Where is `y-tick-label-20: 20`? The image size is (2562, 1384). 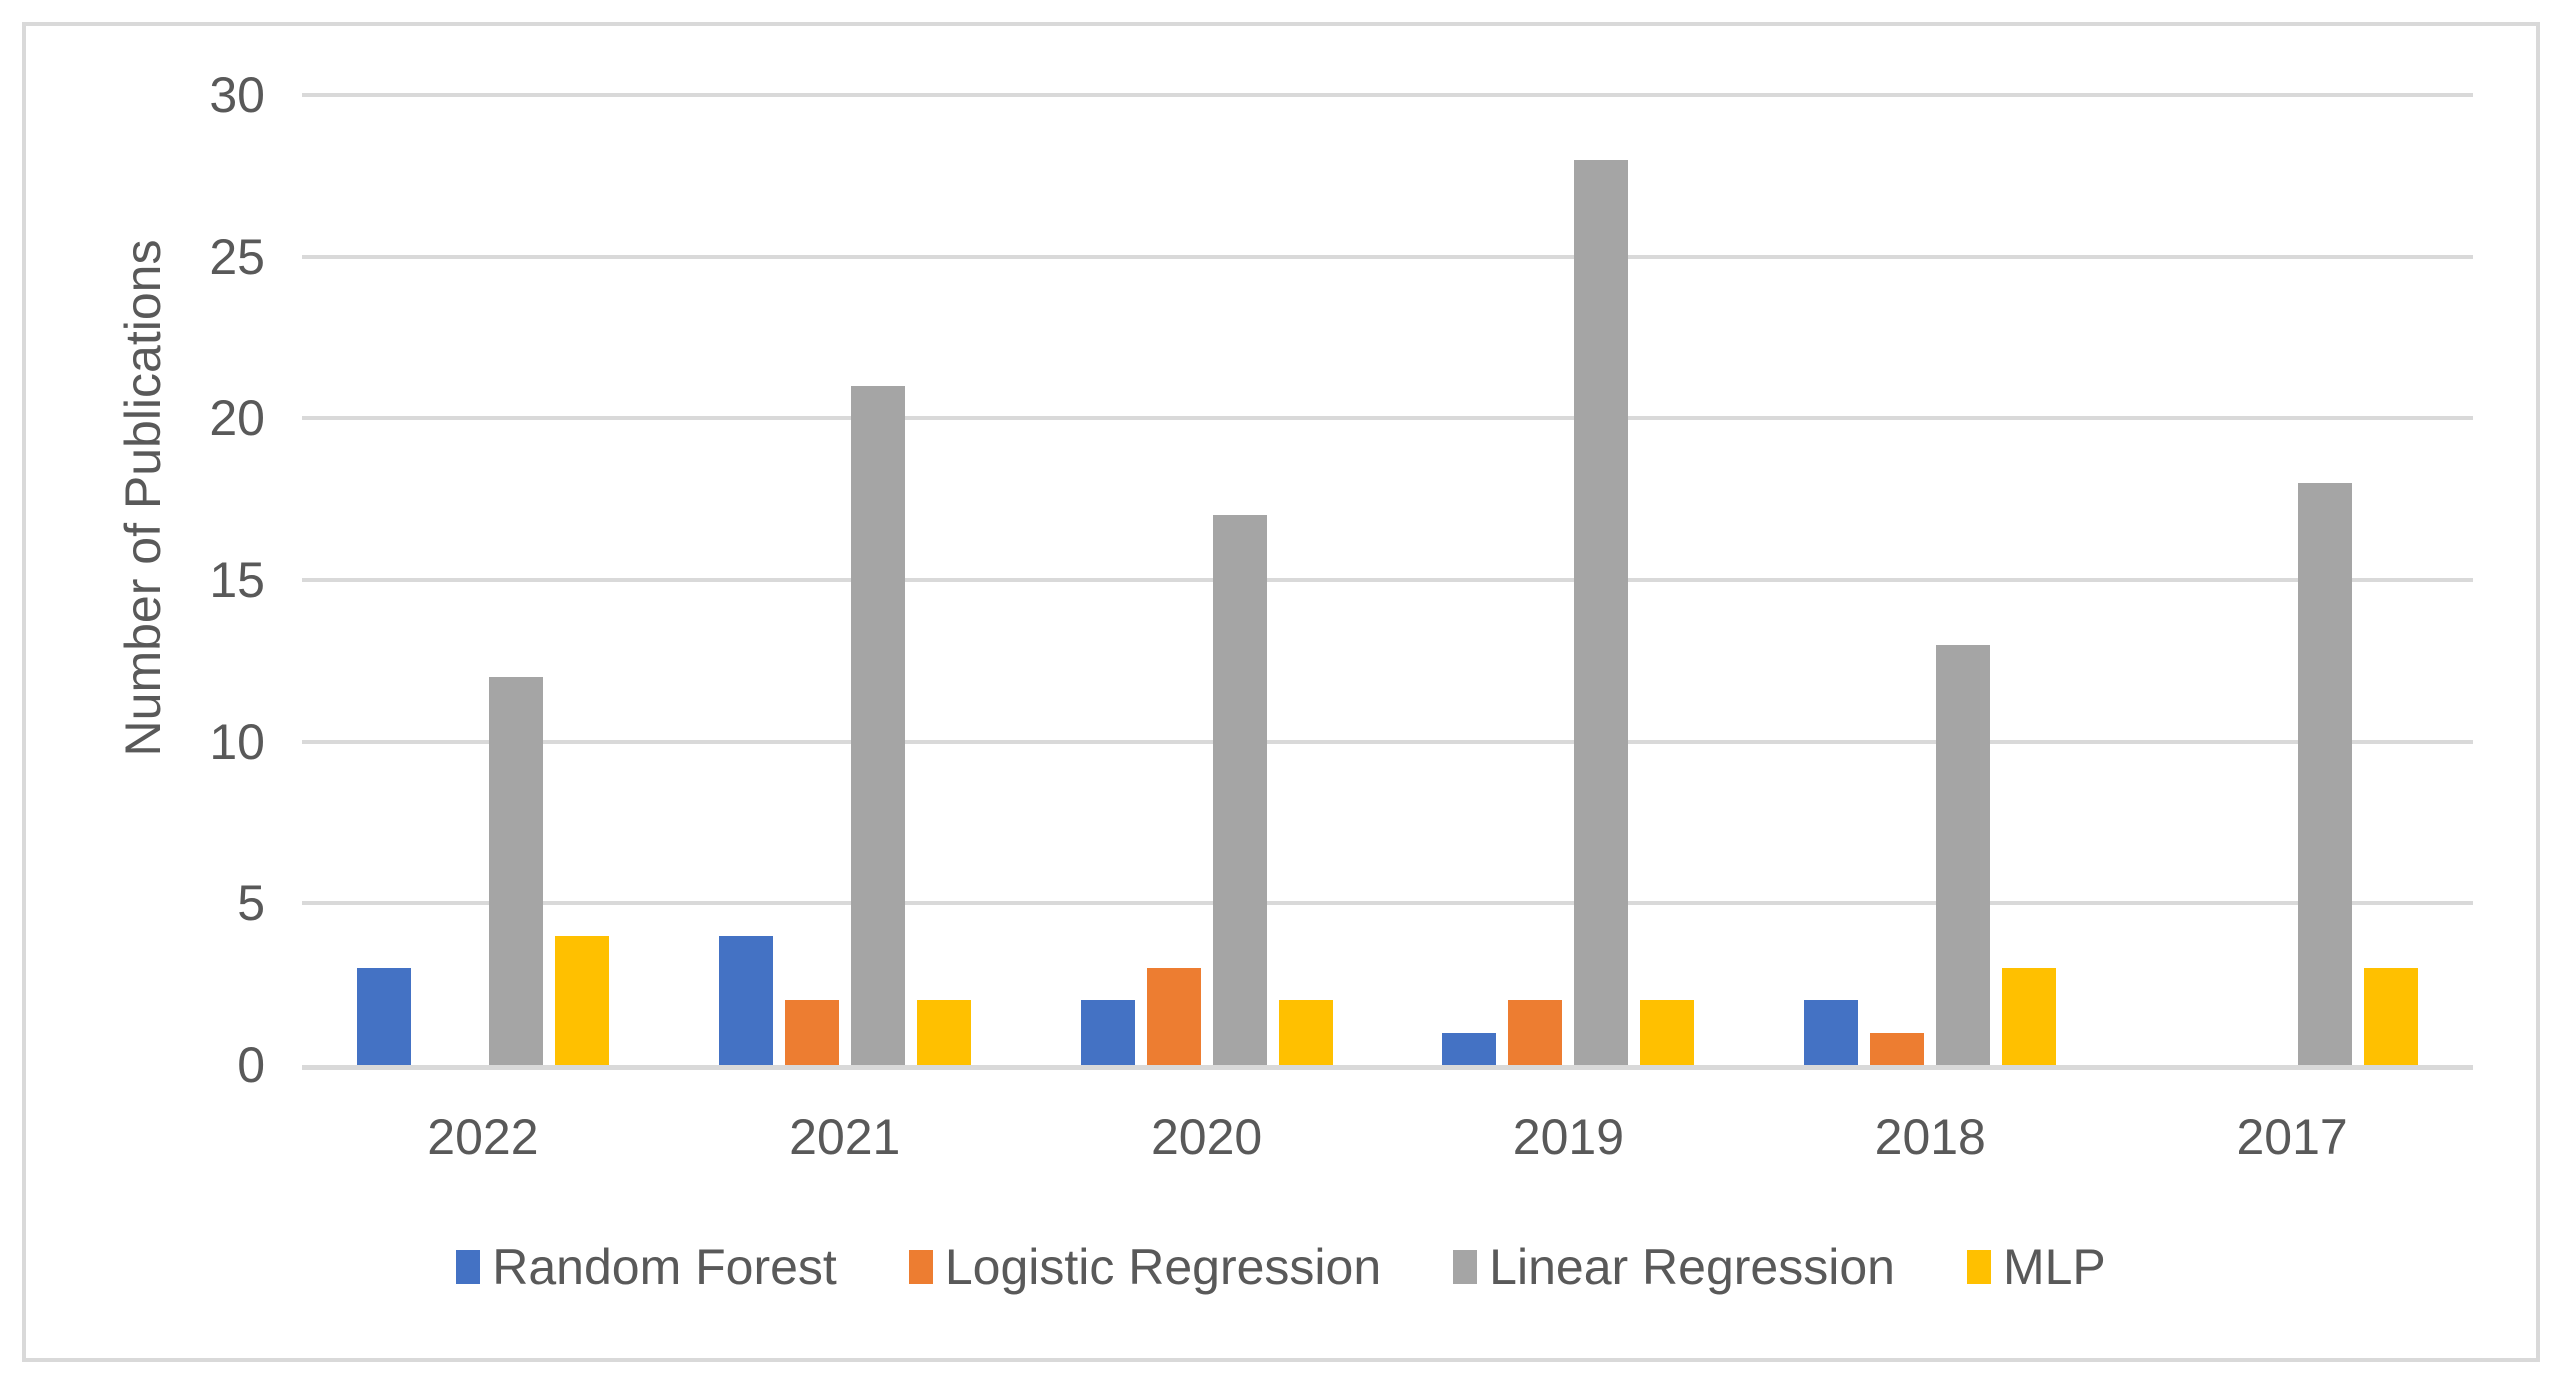
y-tick-label-20: 20 is located at coordinates (237, 418).